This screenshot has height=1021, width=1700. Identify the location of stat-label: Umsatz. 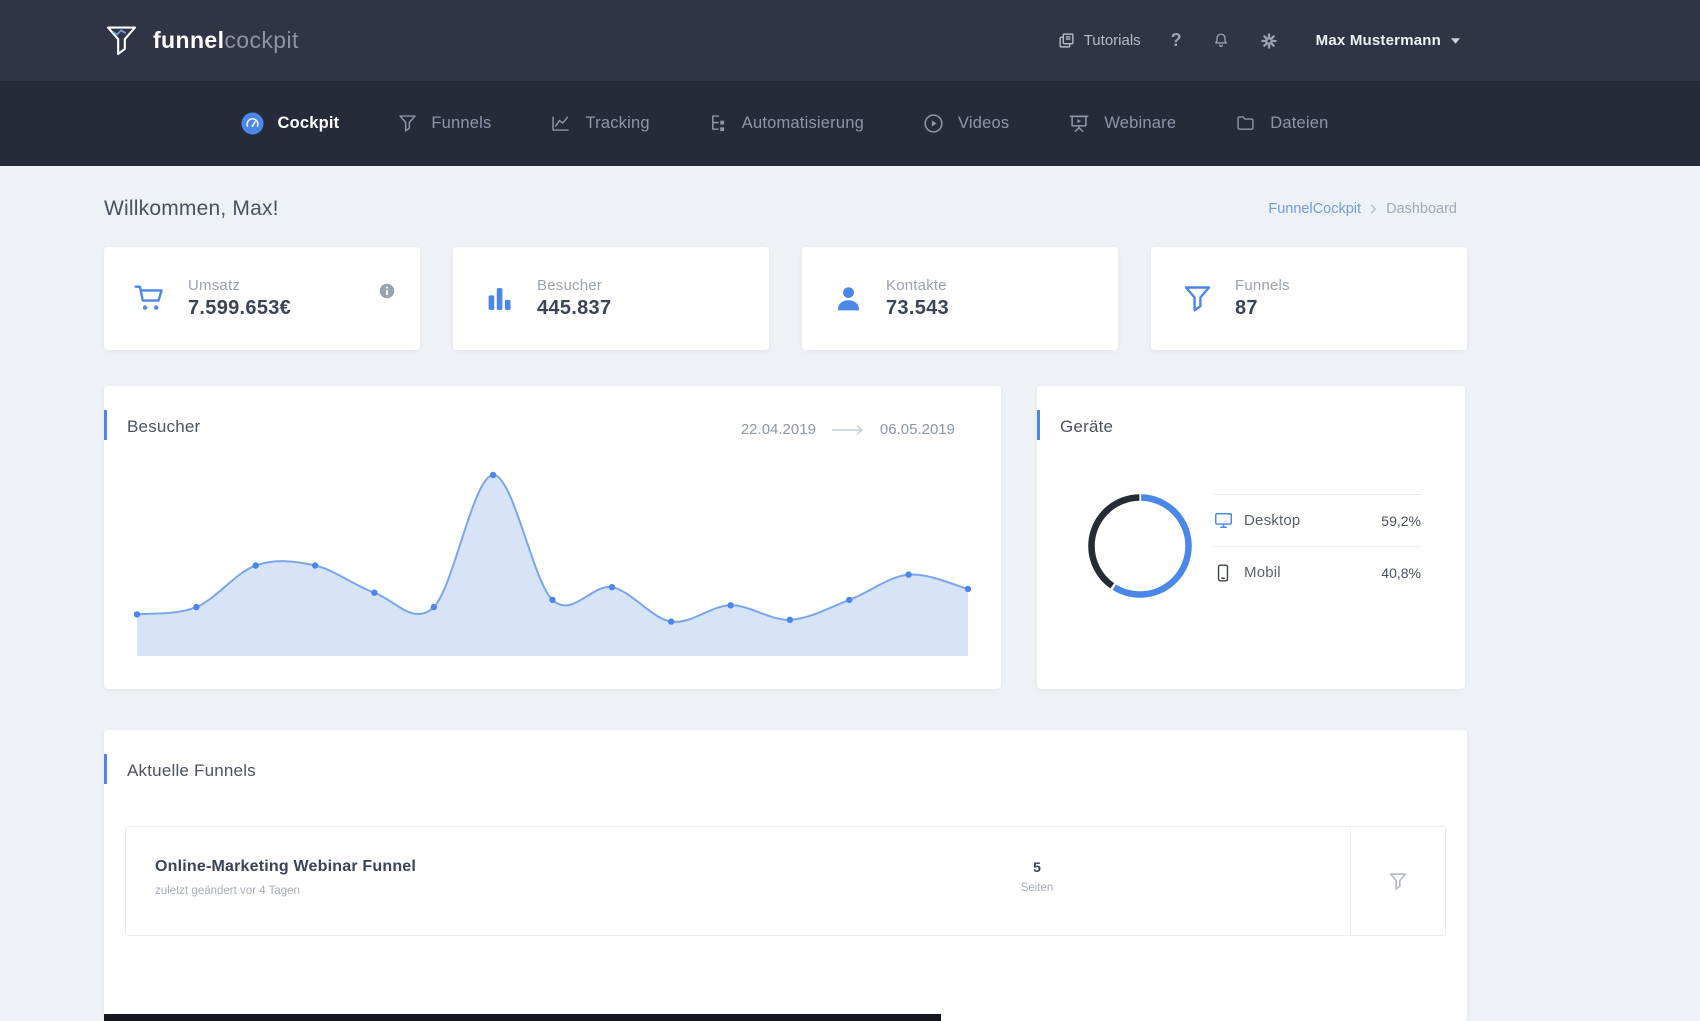
(214, 285).